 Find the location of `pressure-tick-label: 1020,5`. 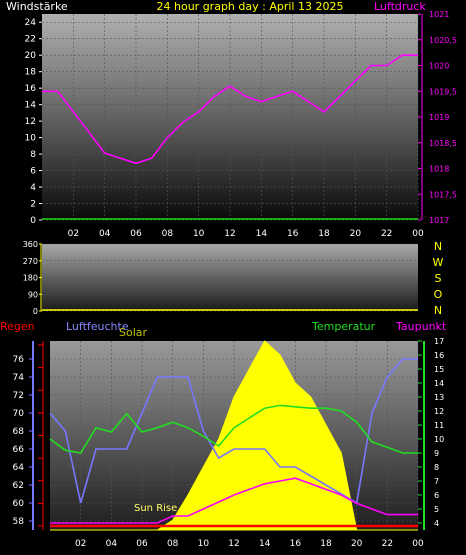

pressure-tick-label: 1020,5 is located at coordinates (443, 40).